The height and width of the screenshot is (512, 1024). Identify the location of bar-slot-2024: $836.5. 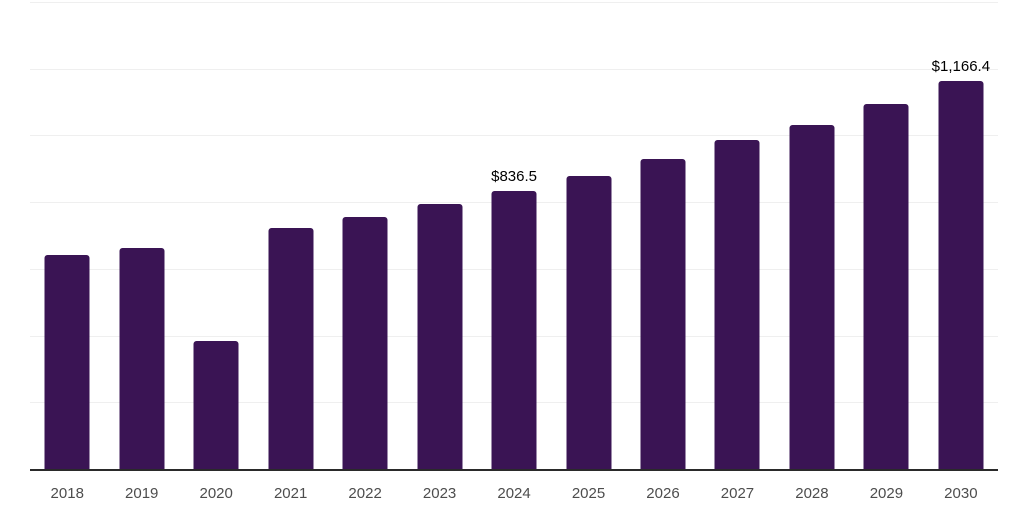
(514, 236).